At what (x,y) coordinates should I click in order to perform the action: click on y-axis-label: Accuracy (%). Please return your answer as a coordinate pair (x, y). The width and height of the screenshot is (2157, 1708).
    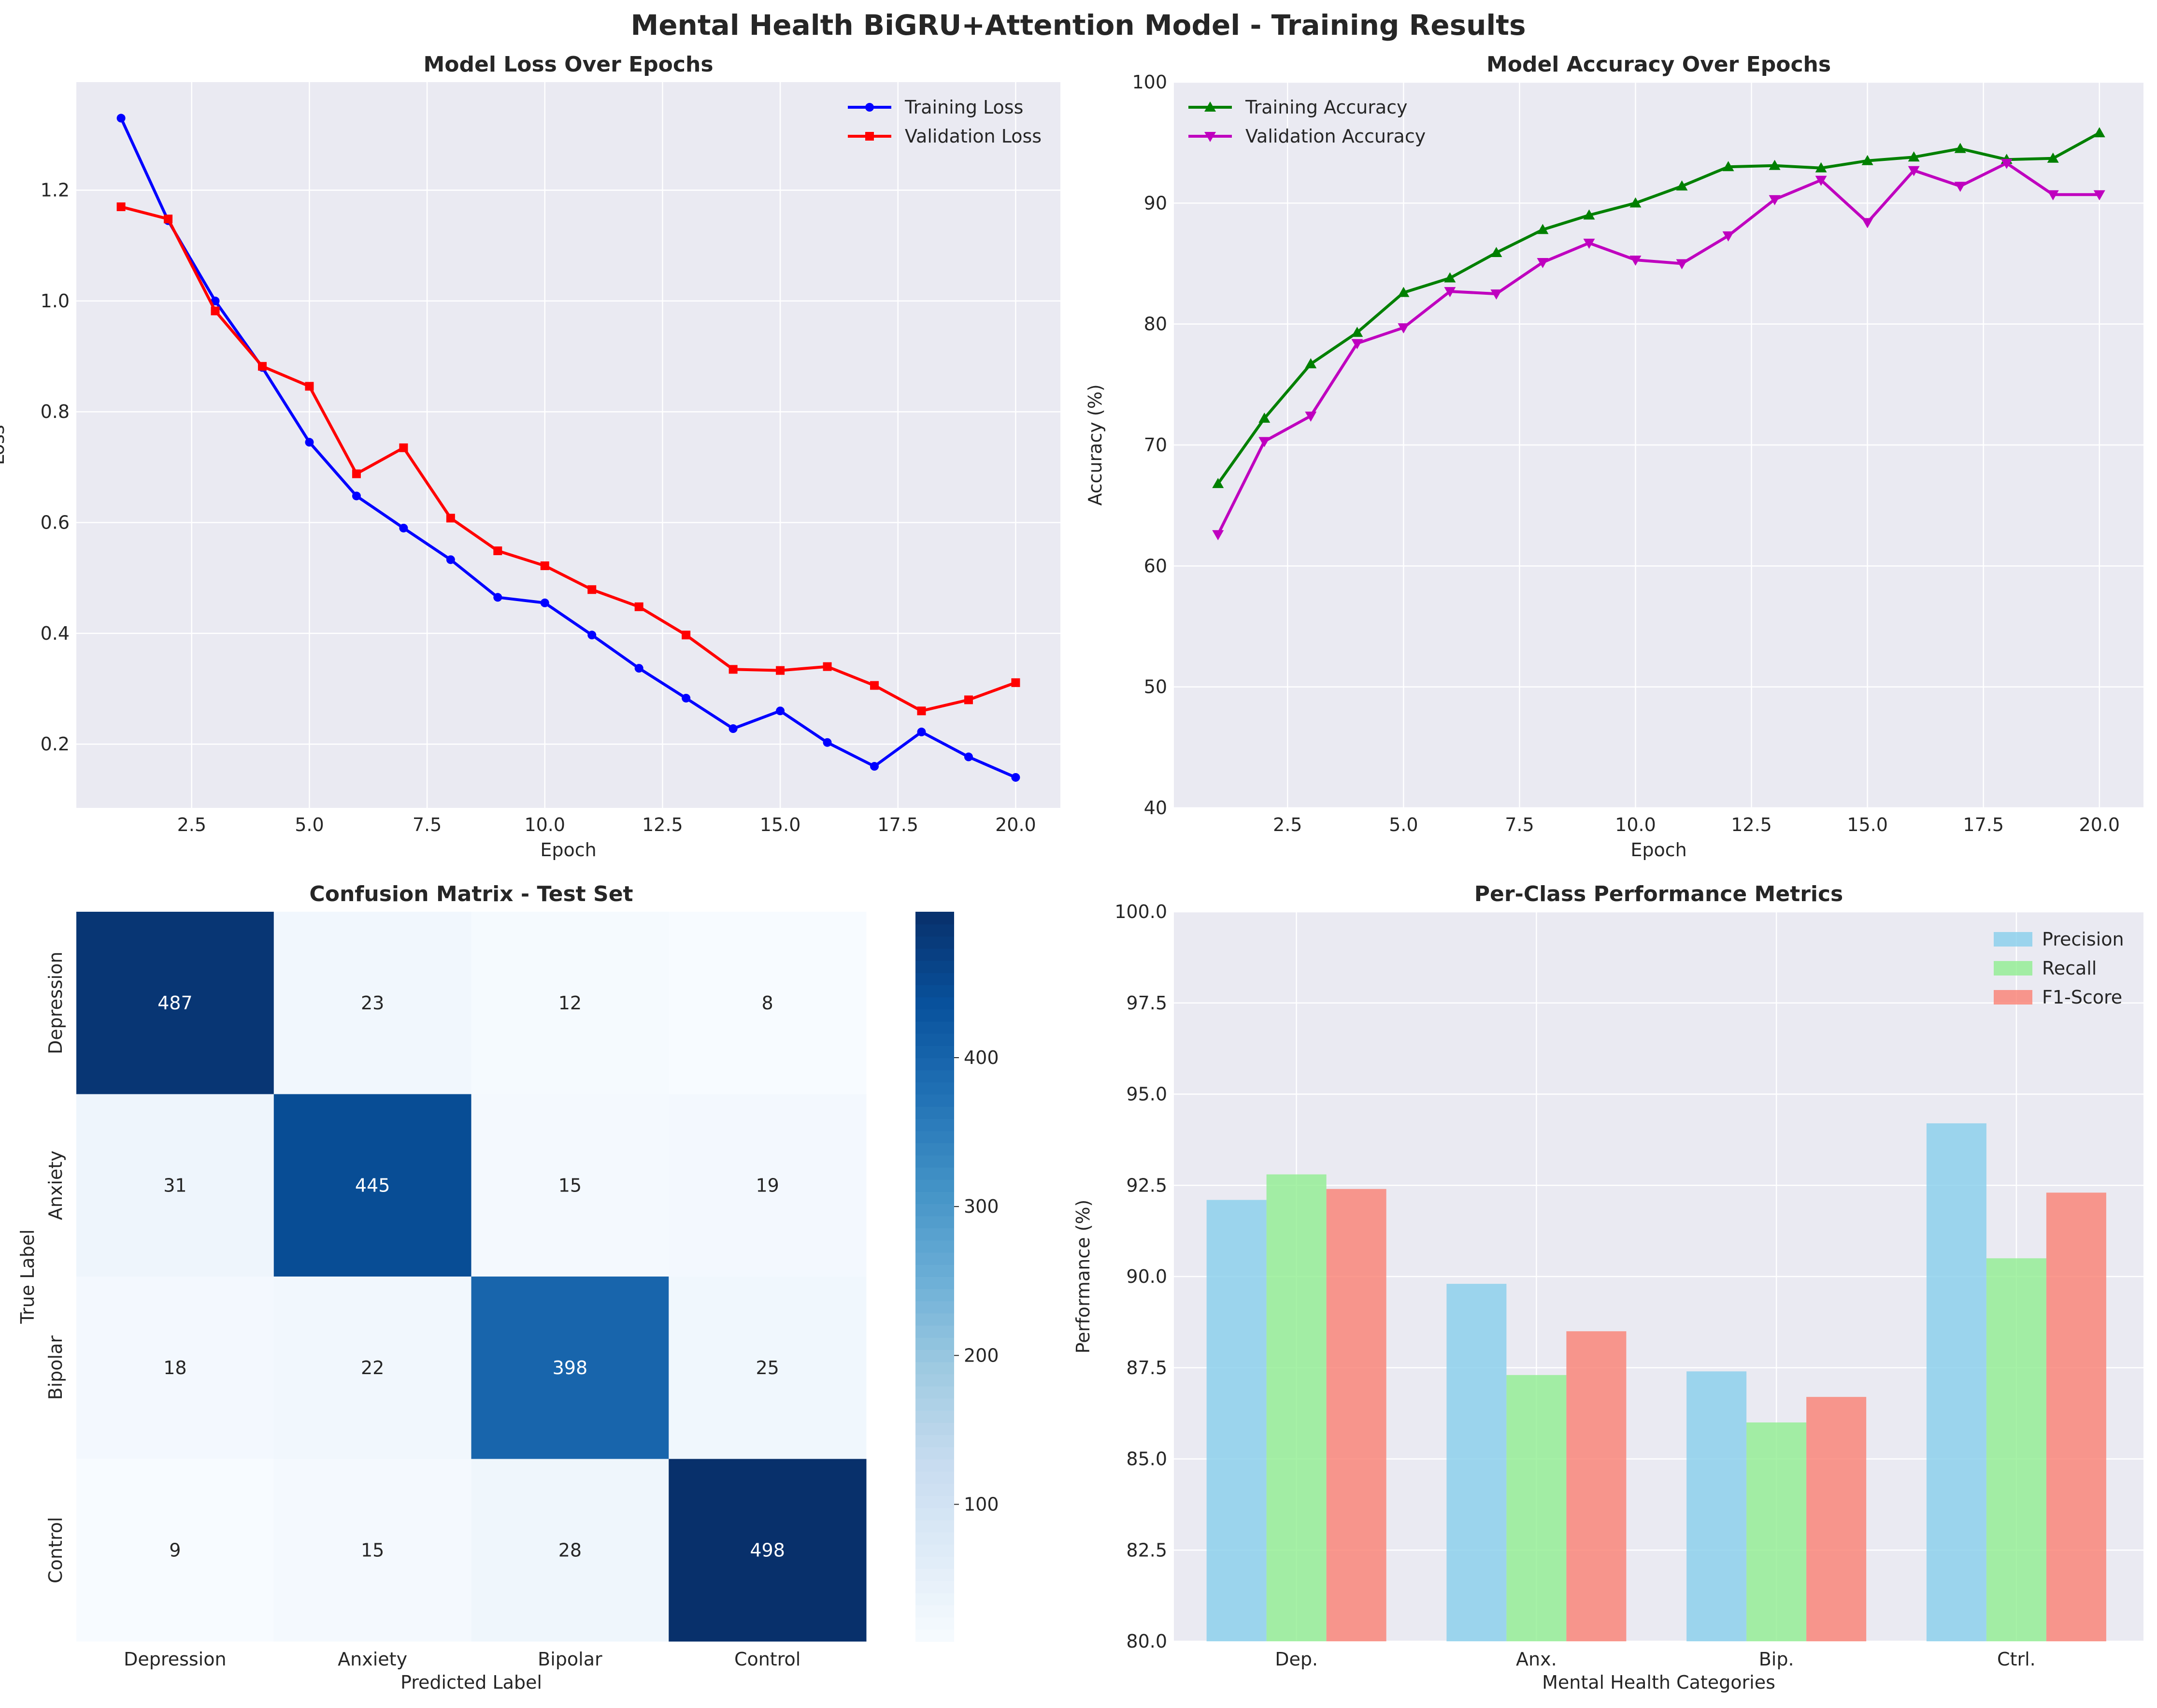
    Looking at the image, I should click on (1095, 444).